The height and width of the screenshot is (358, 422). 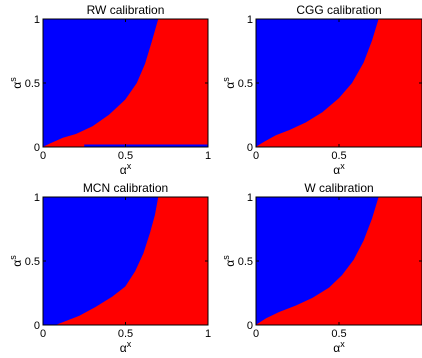 What do you see at coordinates (146, 145) in the screenshot?
I see `bottom-strip` at bounding box center [146, 145].